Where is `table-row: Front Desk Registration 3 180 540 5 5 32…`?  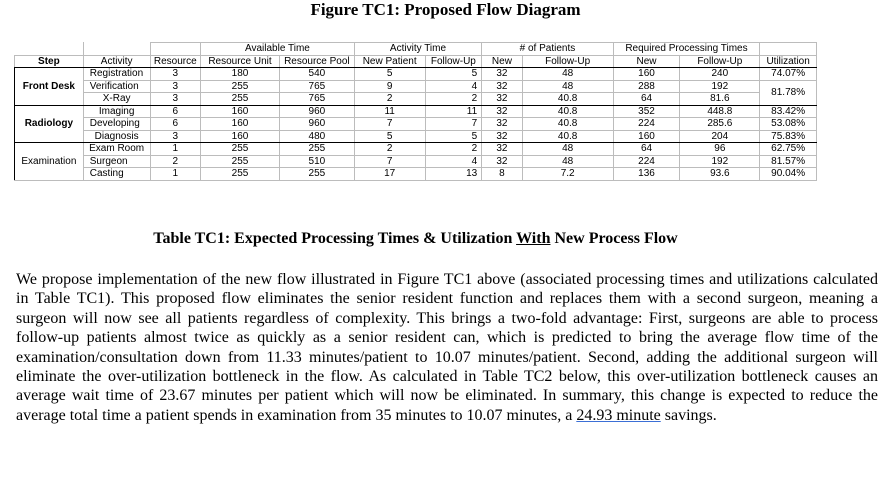
table-row: Front Desk Registration 3 180 540 5 5 32… is located at coordinates (415, 86).